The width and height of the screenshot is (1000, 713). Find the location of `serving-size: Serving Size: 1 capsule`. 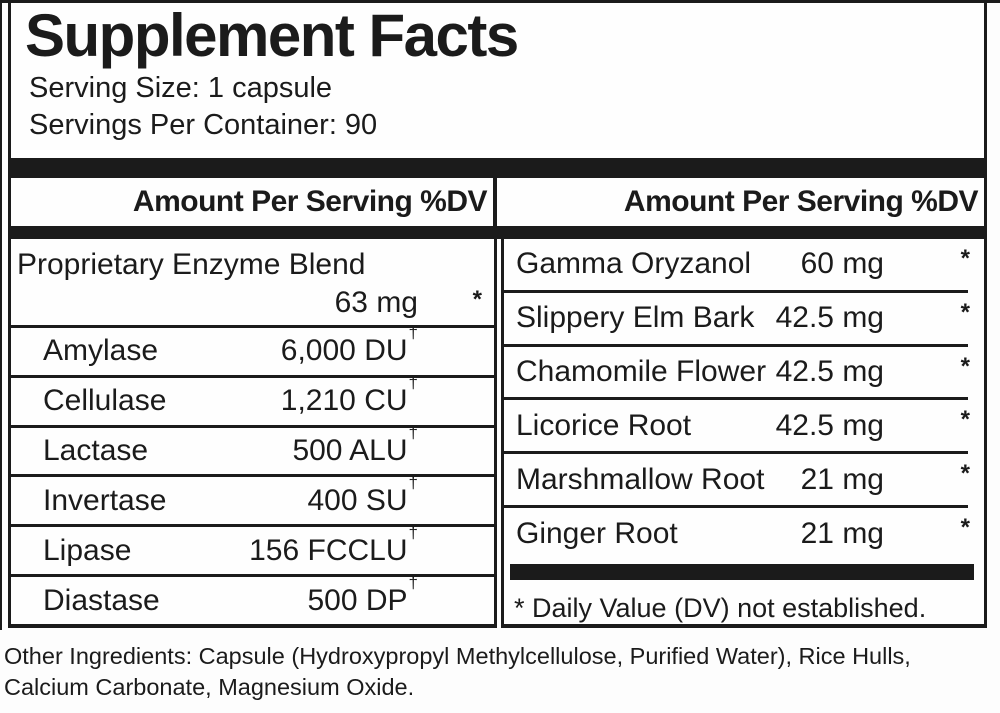

serving-size: Serving Size: 1 capsule is located at coordinates (181, 88).